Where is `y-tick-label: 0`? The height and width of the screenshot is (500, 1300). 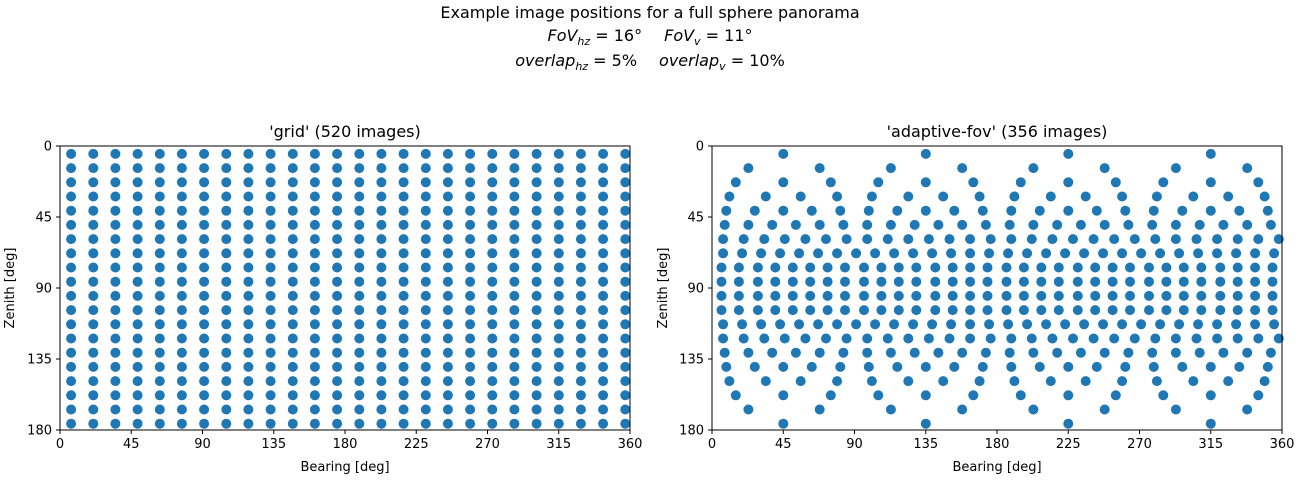
y-tick-label: 0 is located at coordinates (48, 147).